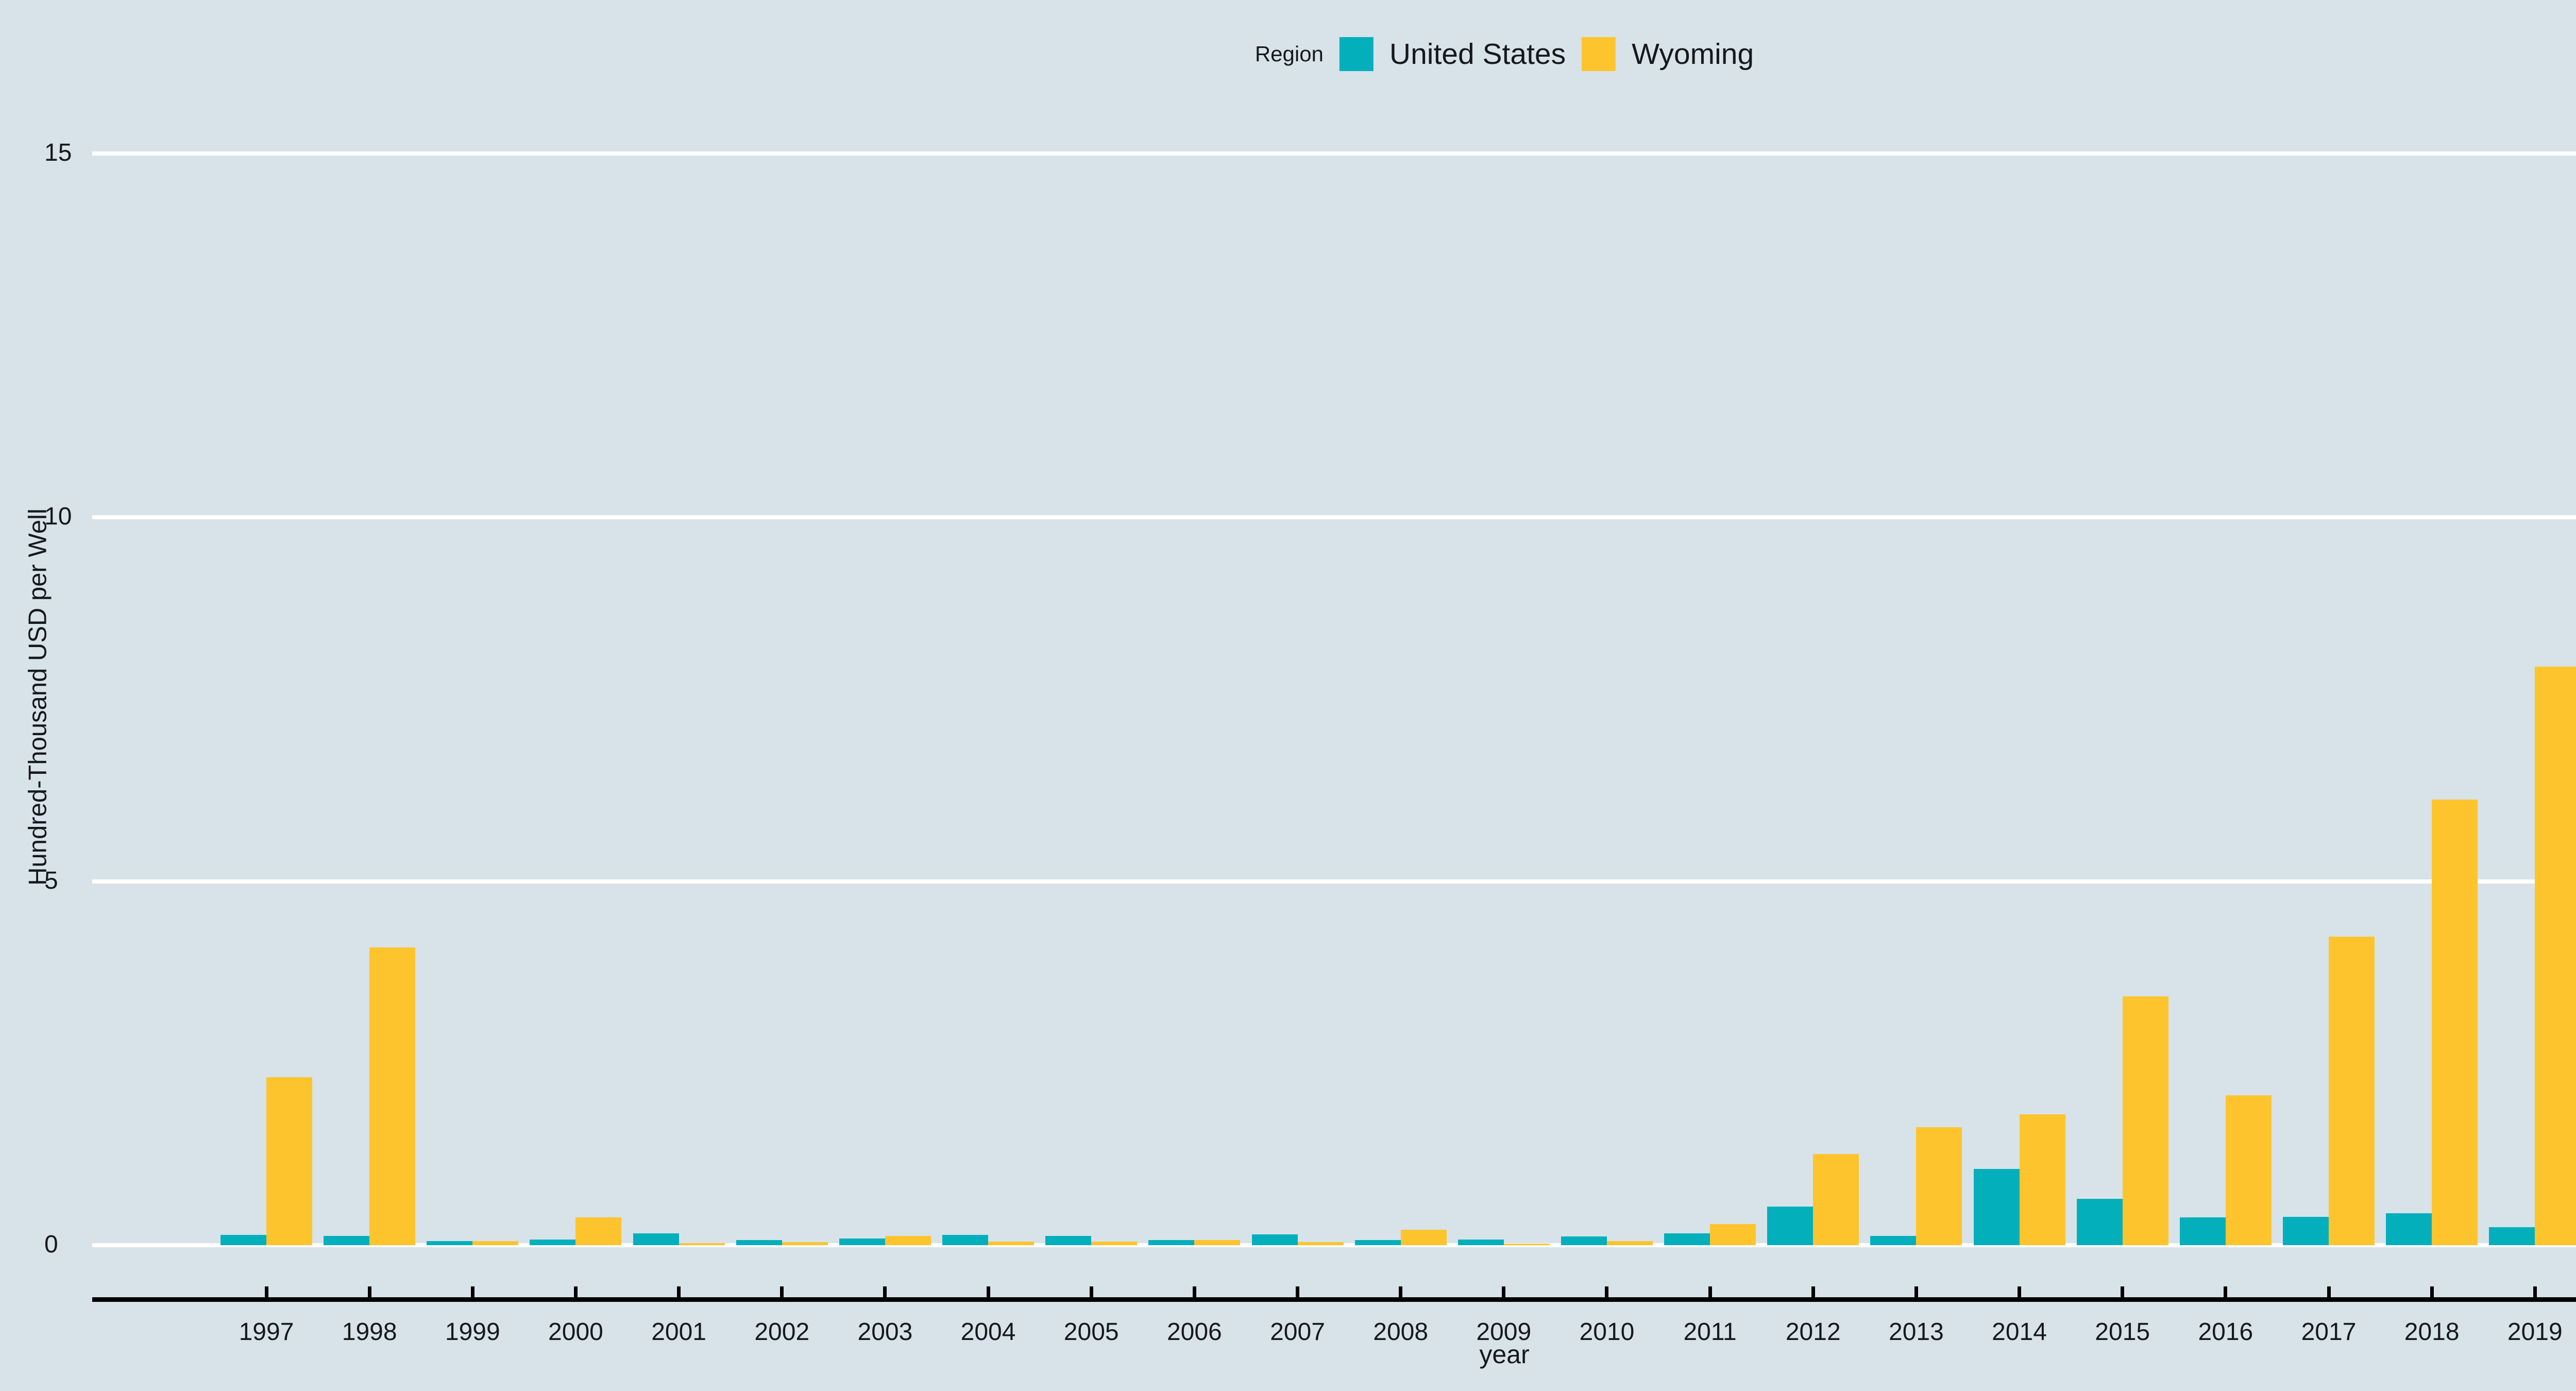  I want to click on x-axis-title: year, so click(1504, 1354).